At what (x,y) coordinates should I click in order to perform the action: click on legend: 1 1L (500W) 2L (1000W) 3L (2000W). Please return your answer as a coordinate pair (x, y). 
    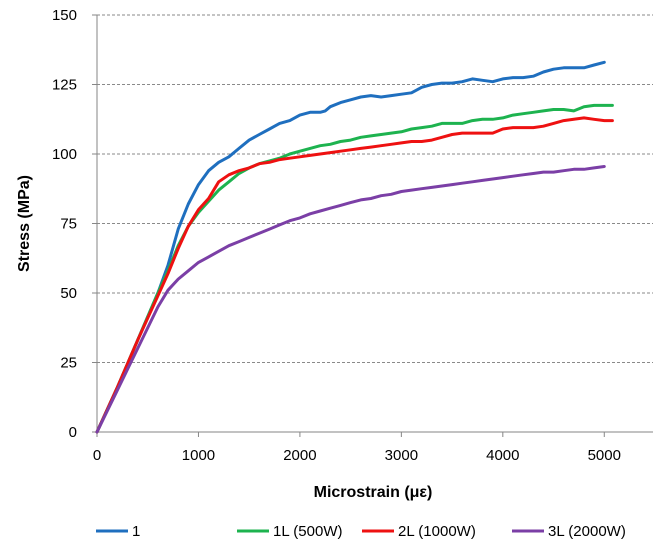
    Looking at the image, I should click on (361, 531).